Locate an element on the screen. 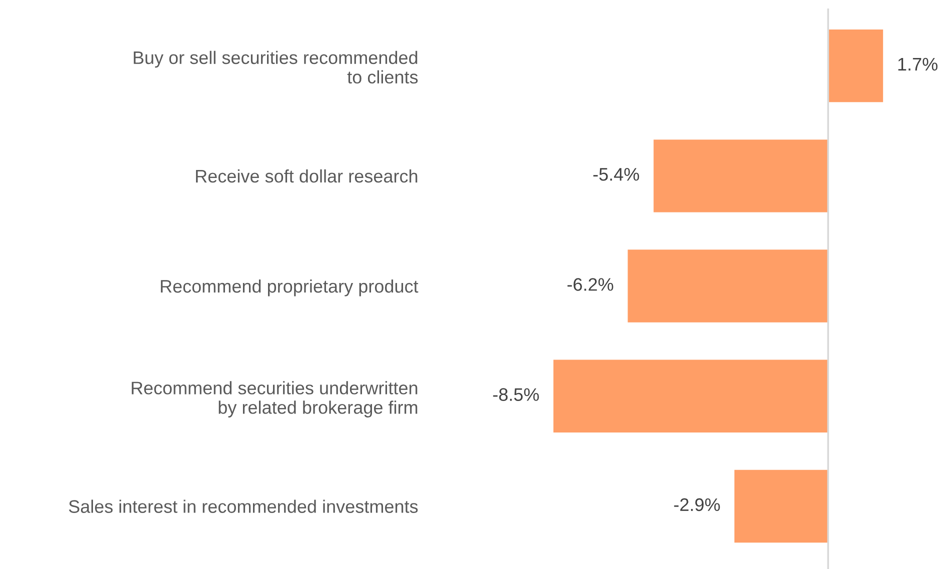 This screenshot has width=949, height=569. data-label: -2.9% is located at coordinates (697, 505).